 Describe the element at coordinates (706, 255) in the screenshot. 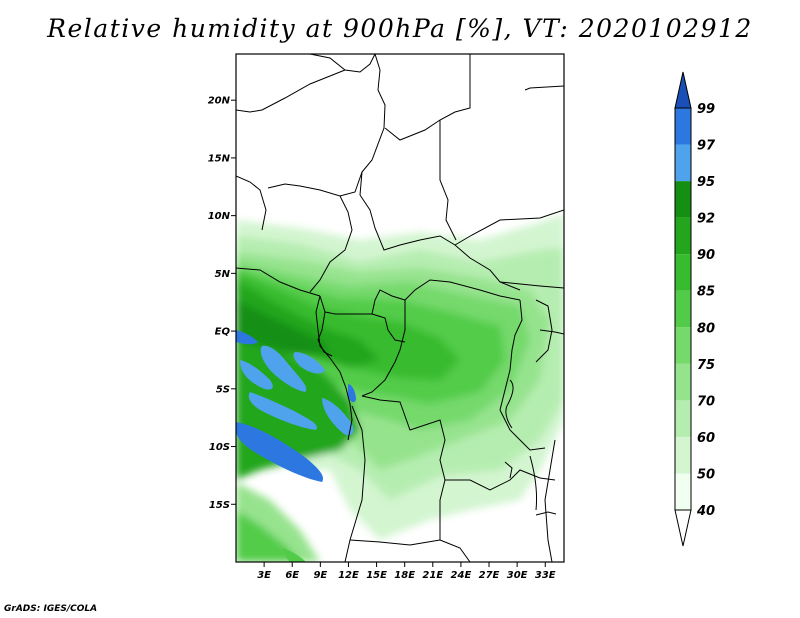

I see `colorbar-label: 90` at that location.